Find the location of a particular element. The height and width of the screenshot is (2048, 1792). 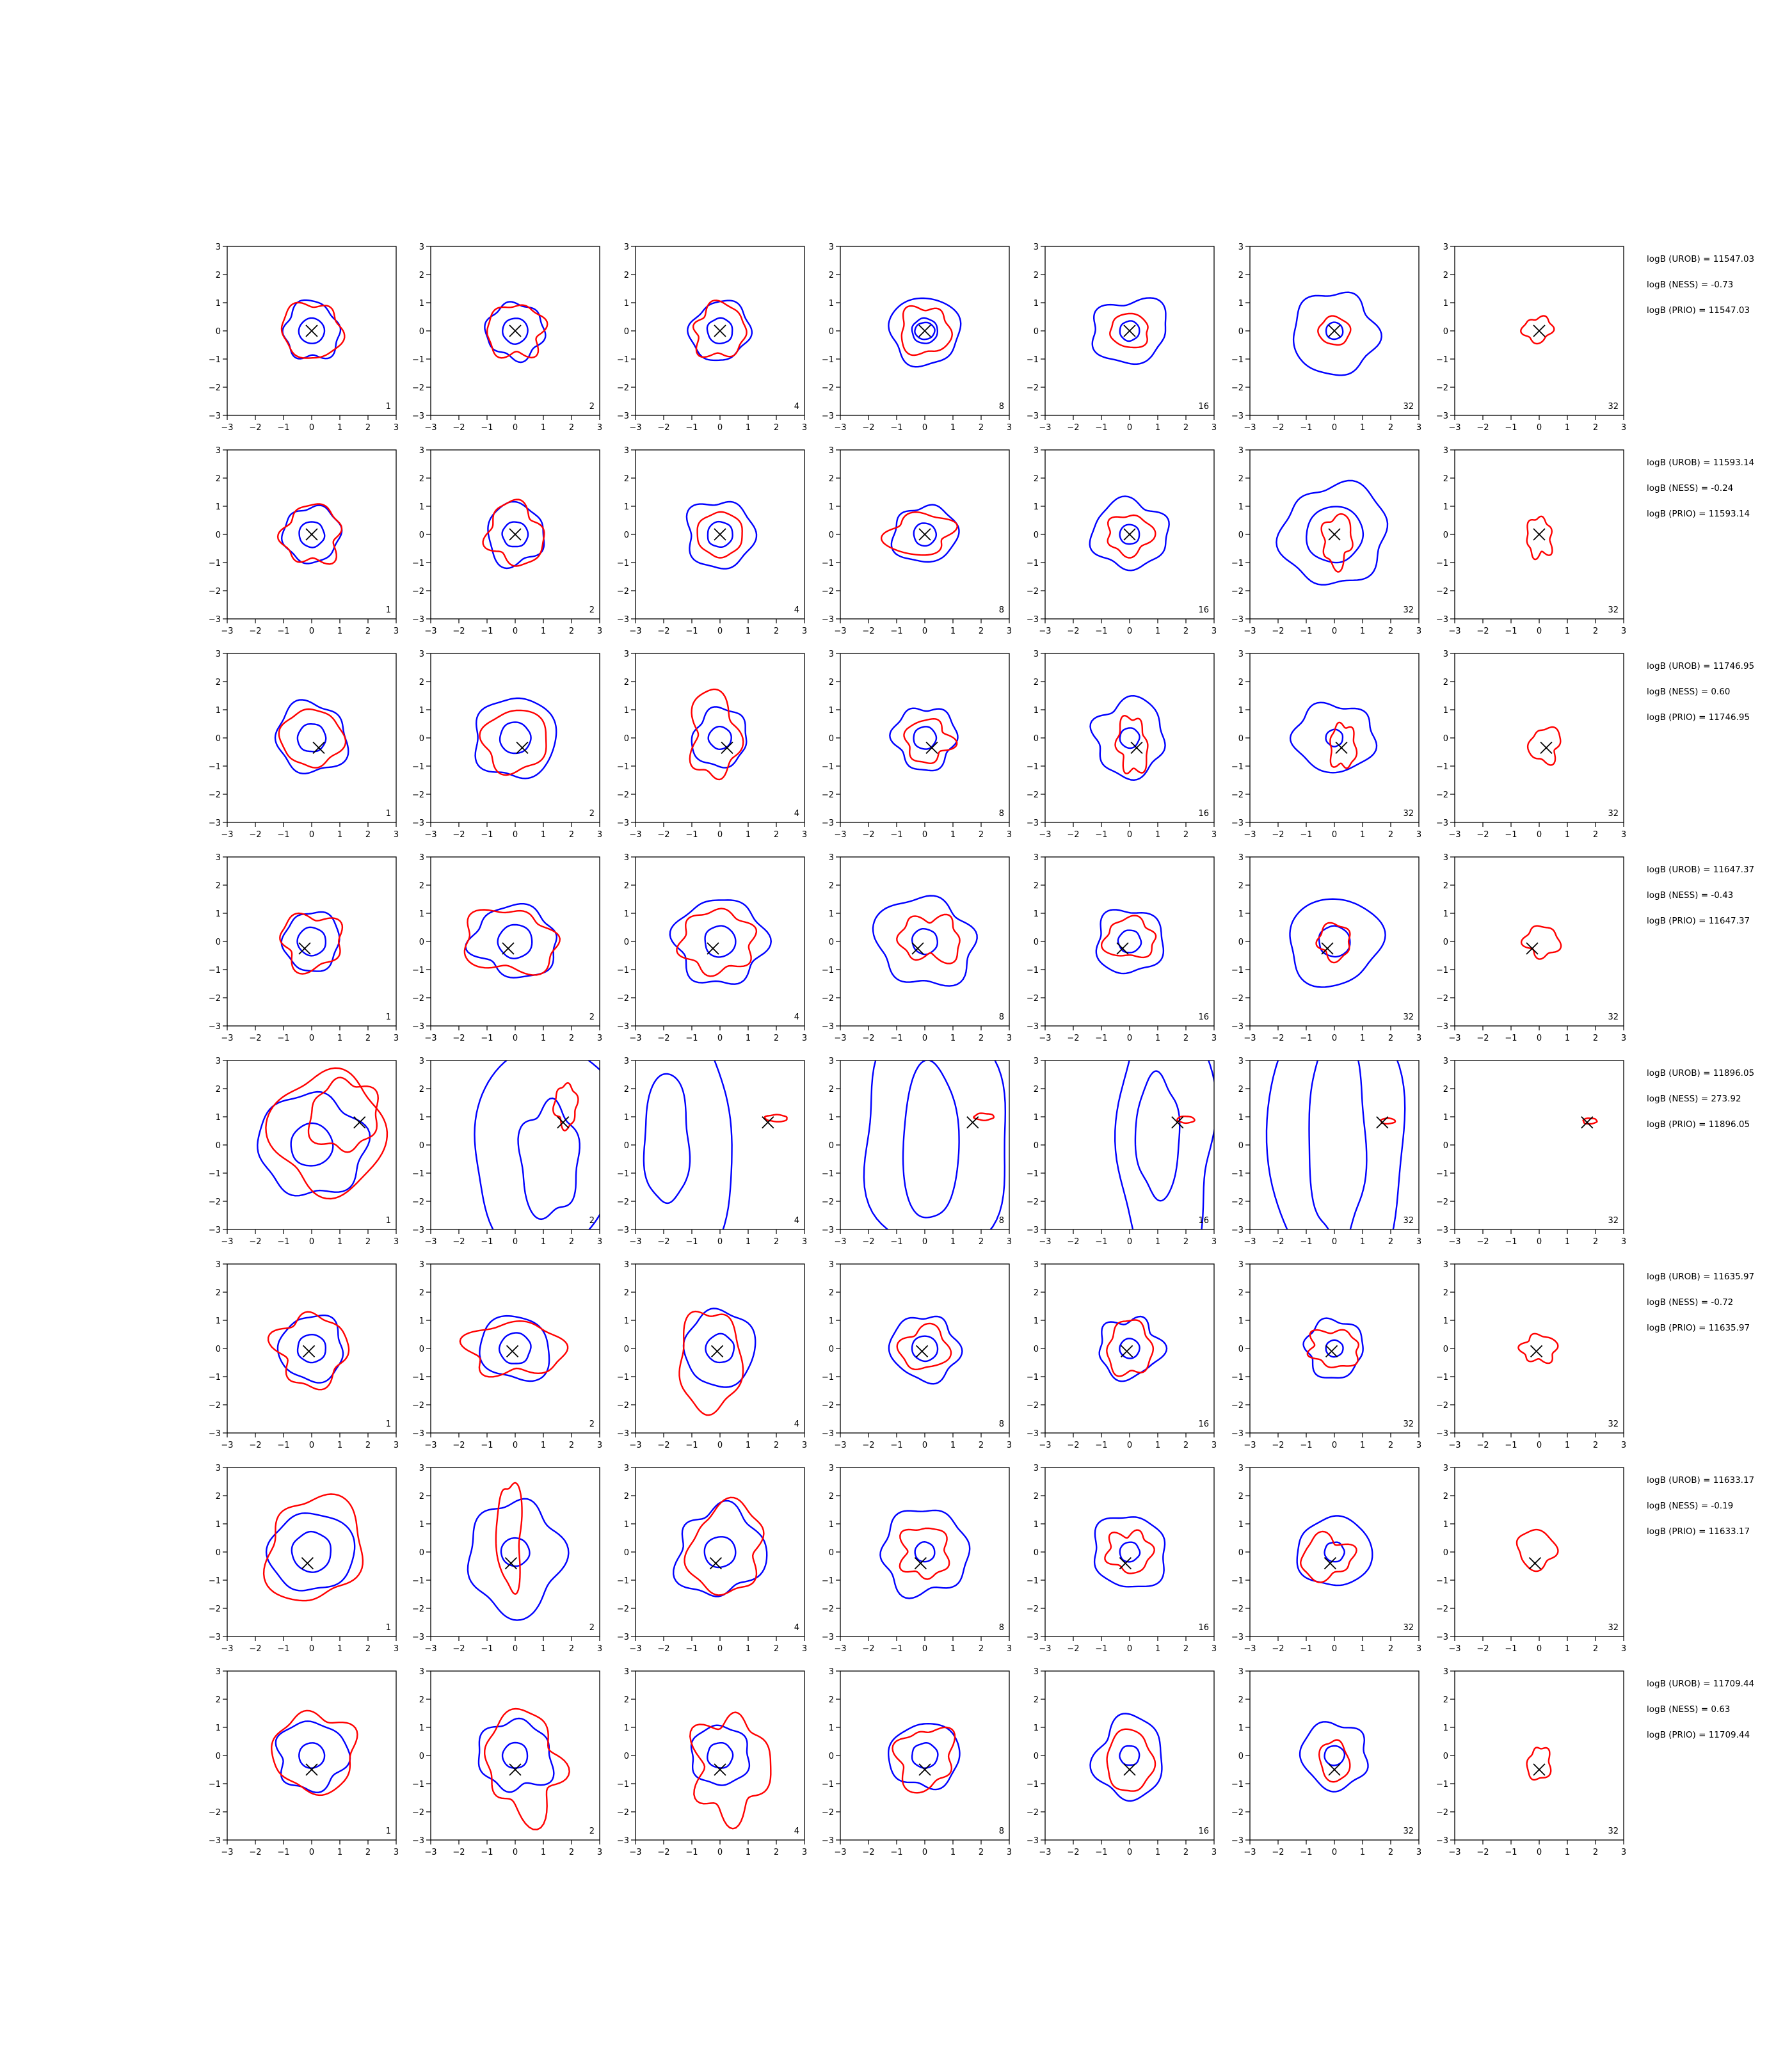

stat-line-1: logB (UROB) = 11896.05 is located at coordinates (1700, 1073).